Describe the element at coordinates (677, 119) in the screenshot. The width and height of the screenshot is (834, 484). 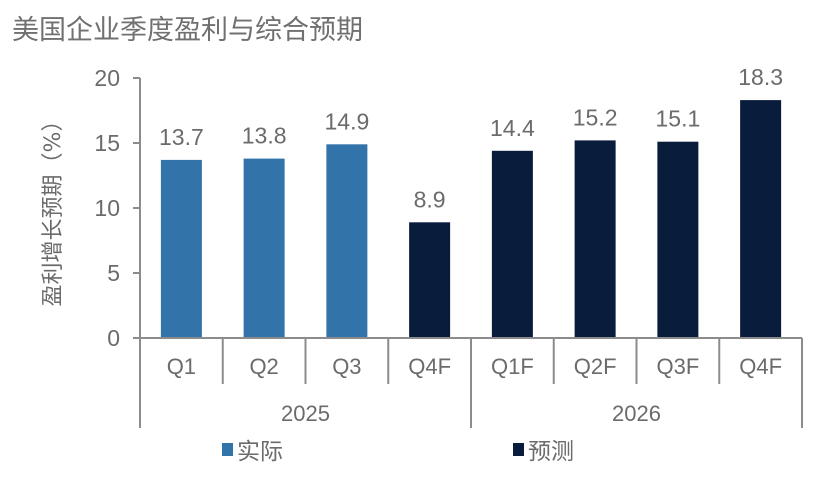
I see `data-label: 15.1` at that location.